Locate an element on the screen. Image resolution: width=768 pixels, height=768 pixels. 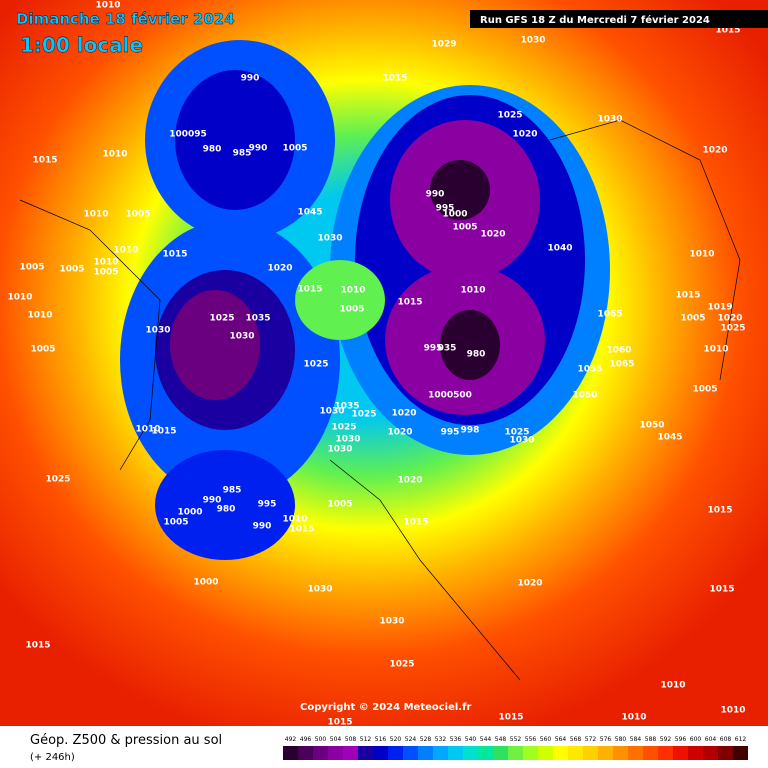
scale-label: 608 is located at coordinates (726, 739).